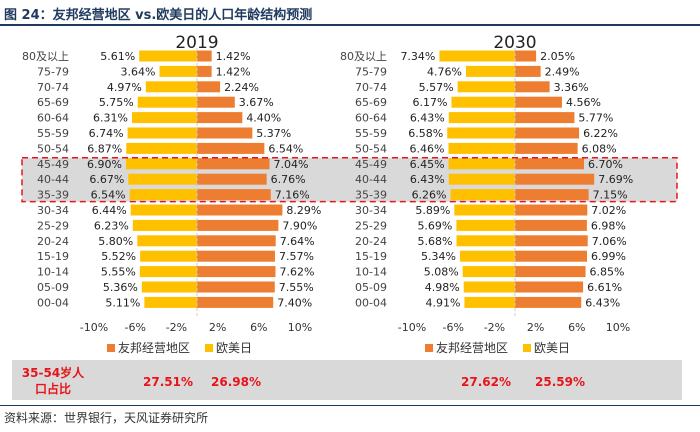  What do you see at coordinates (176, 327) in the screenshot?
I see `chart-2019-xtick-2: -2%` at bounding box center [176, 327].